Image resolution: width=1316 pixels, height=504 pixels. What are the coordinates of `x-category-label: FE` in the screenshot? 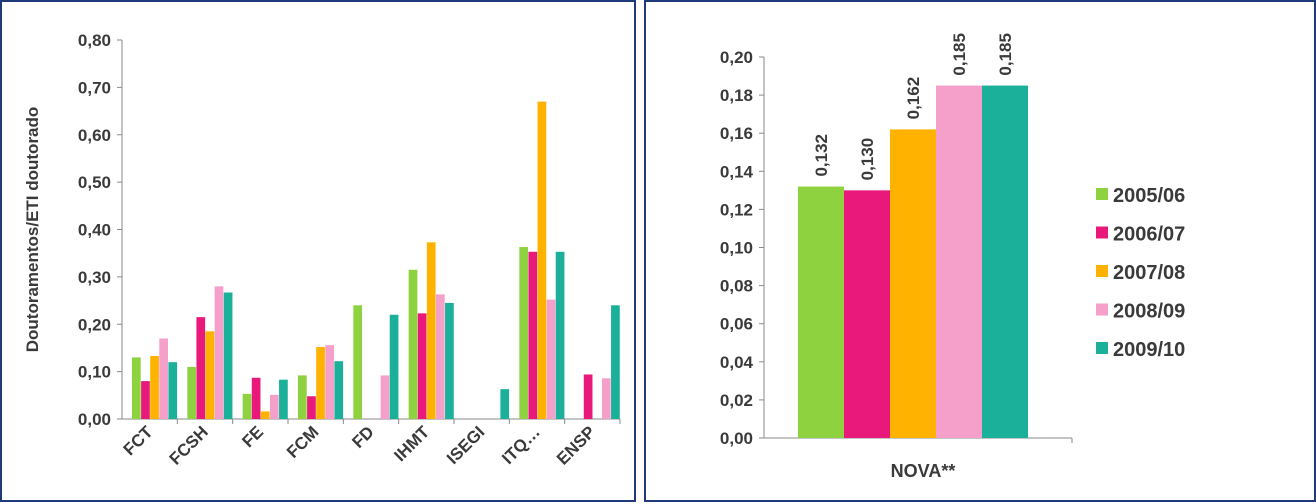 It's located at (252, 436).